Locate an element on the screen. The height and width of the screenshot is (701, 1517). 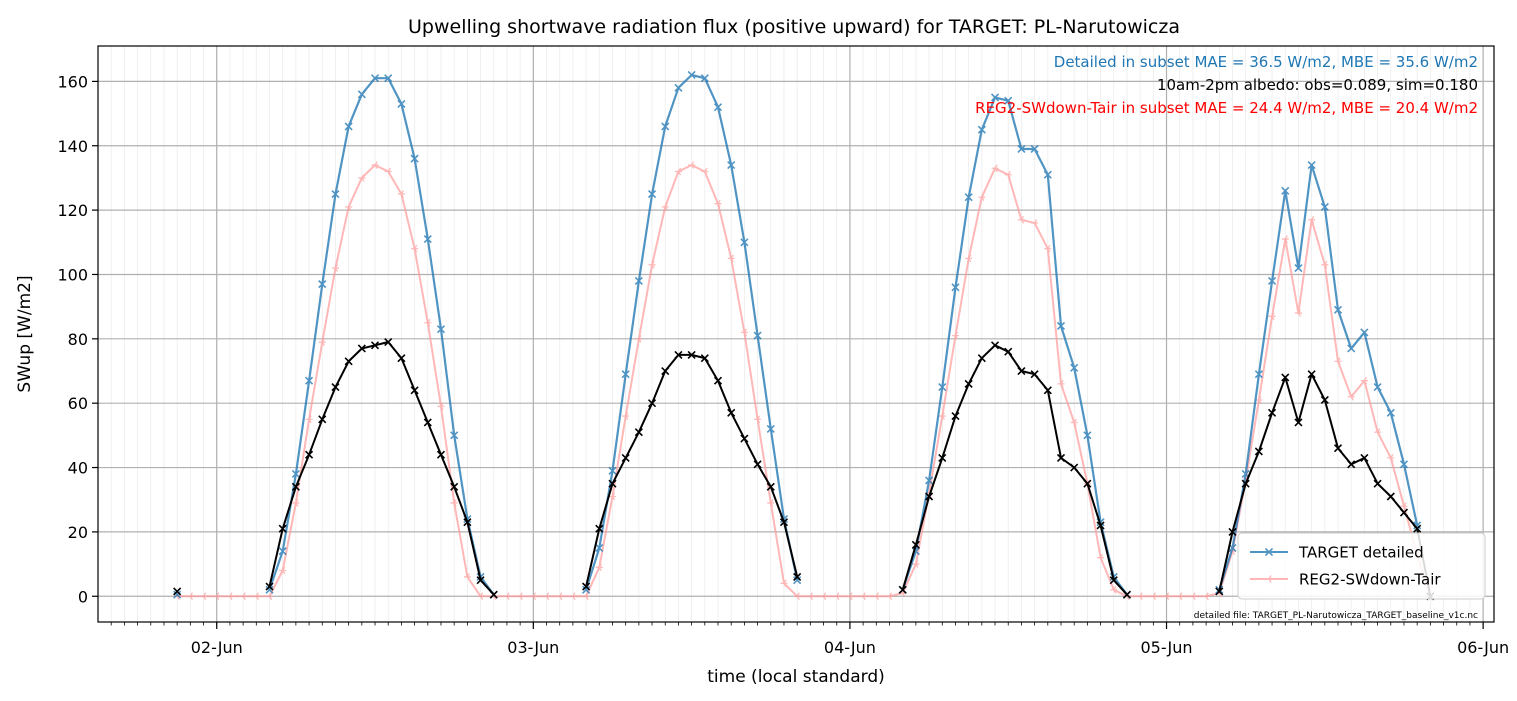
legend-marker is located at coordinates (1269, 552).